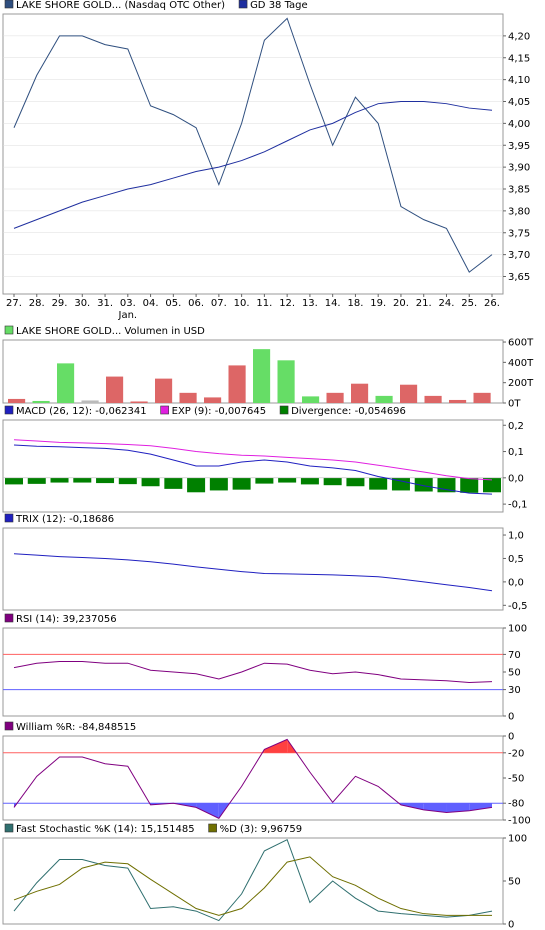 The height and width of the screenshot is (930, 545). Describe the element at coordinates (518, 505) in the screenshot. I see `macd-ytick-label: -0,1` at that location.